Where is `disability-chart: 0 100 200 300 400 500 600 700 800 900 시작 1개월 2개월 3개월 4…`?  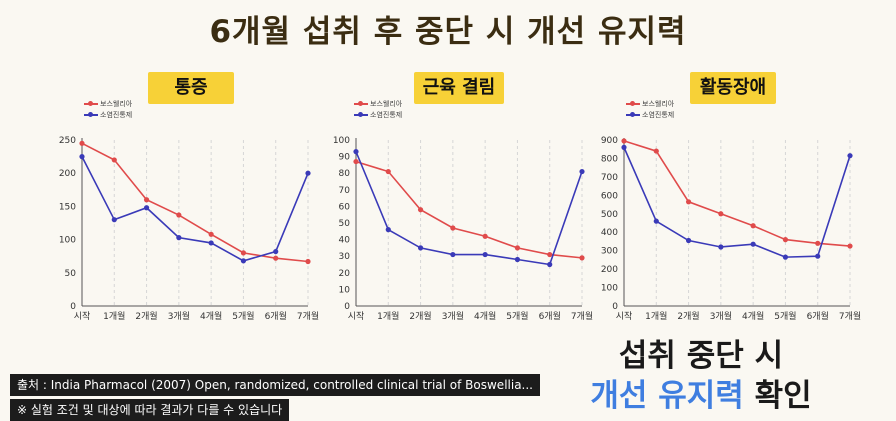
disability-chart: 0 100 200 300 400 500 600 700 800 900 시작 1개월 2개월 3개월 4… is located at coordinates (731, 229).